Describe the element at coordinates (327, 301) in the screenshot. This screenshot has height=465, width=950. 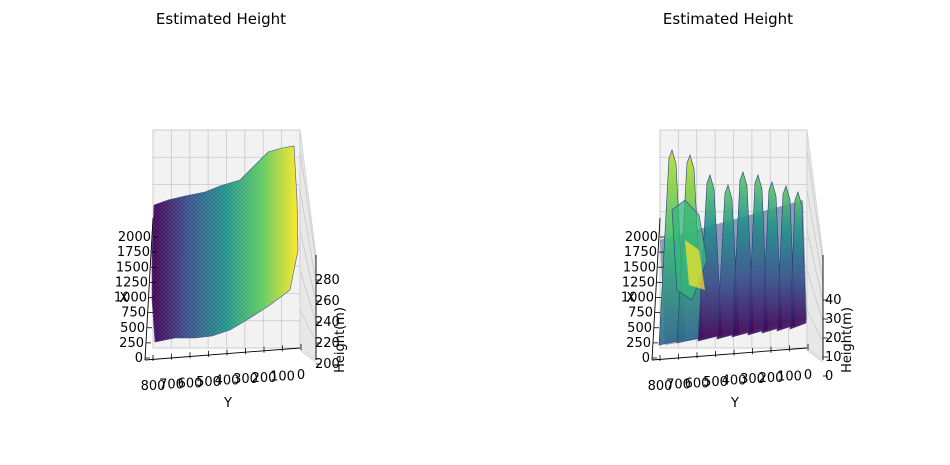
I see `z-tick-label: 260` at that location.